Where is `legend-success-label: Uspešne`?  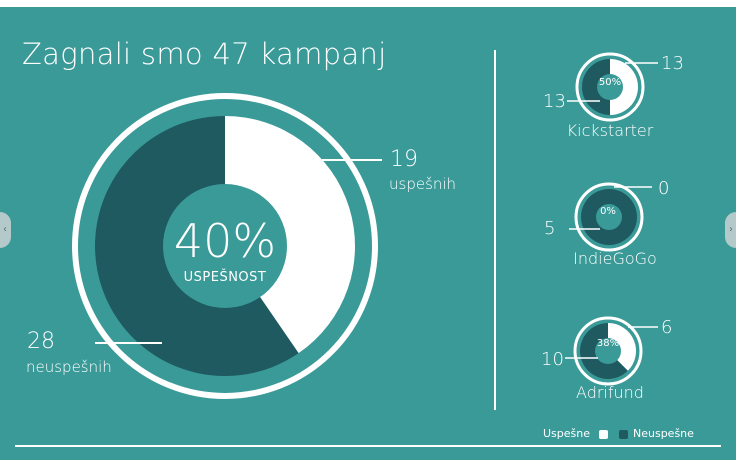
legend-success-label: Uspešne is located at coordinates (567, 433).